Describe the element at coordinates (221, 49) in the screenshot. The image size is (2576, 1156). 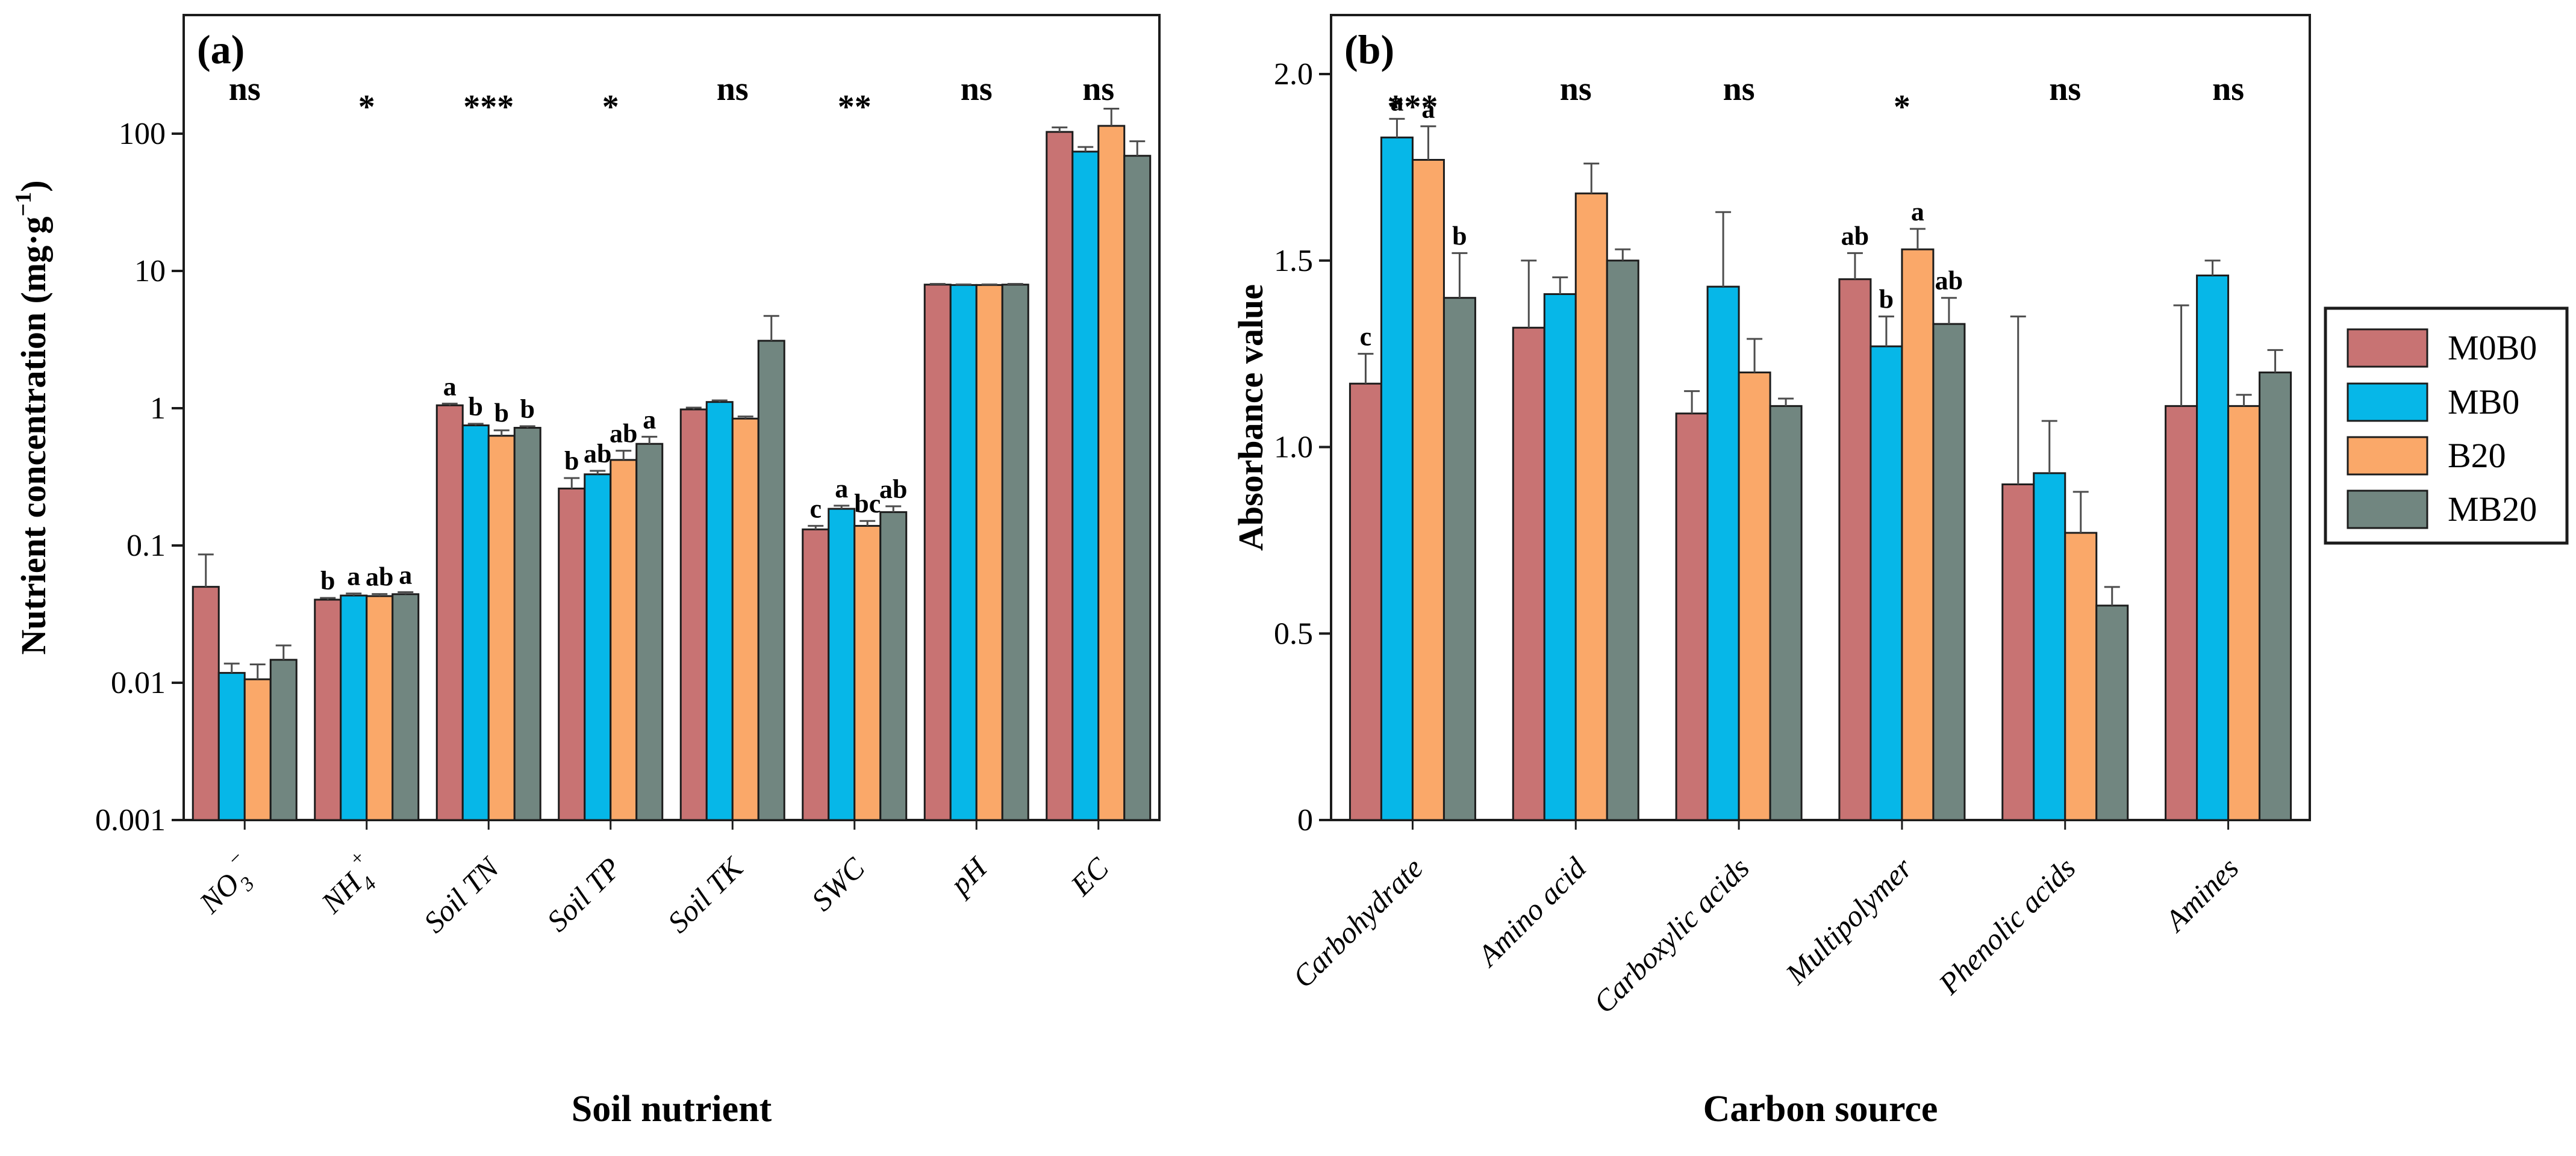
I see `panel-tag-(a): (a)` at that location.